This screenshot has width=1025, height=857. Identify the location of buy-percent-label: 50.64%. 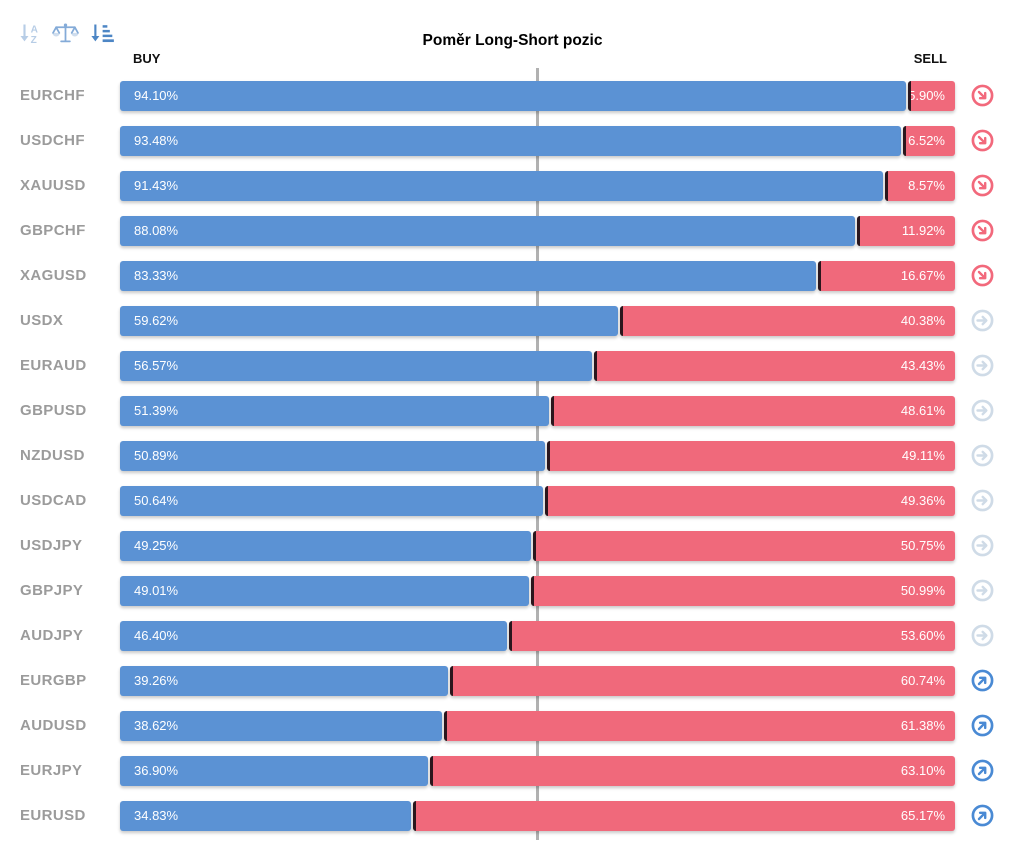
(156, 500).